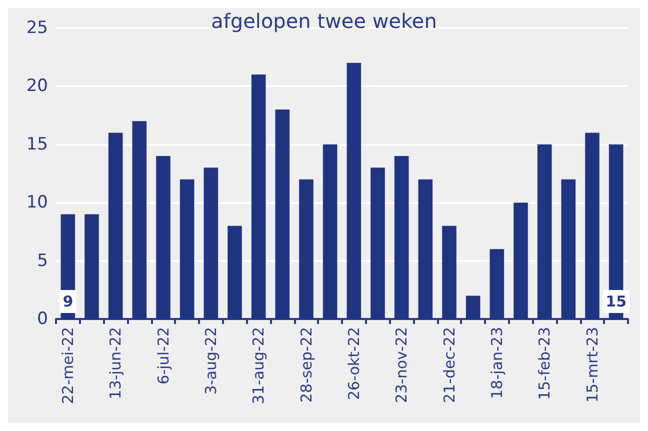 This screenshot has width=648, height=431. Describe the element at coordinates (37, 202) in the screenshot. I see `y-tick-label: 10` at that location.